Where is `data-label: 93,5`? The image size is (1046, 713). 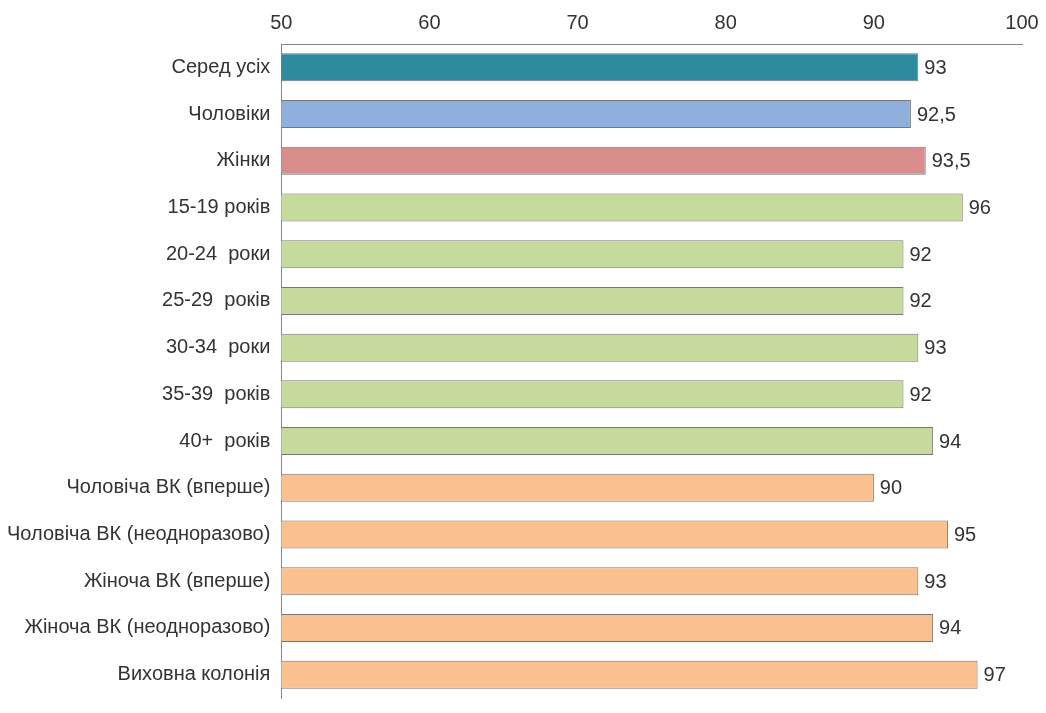 data-label: 93,5 is located at coordinates (951, 160).